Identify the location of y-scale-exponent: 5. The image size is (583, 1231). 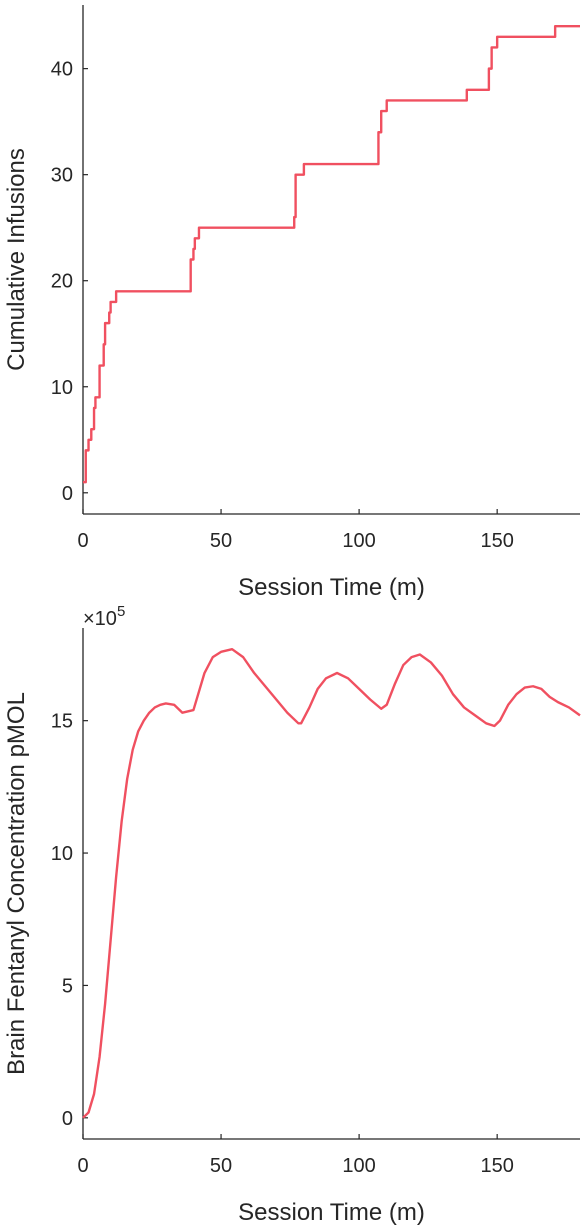
(121, 611).